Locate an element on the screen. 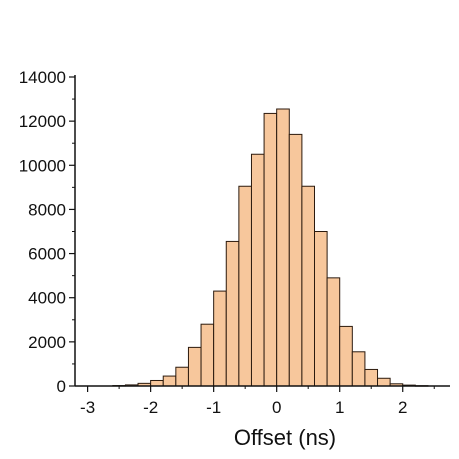 Image resolution: width=459 pixels, height=459 pixels. y-tick-label: 6000 is located at coordinates (47, 254).